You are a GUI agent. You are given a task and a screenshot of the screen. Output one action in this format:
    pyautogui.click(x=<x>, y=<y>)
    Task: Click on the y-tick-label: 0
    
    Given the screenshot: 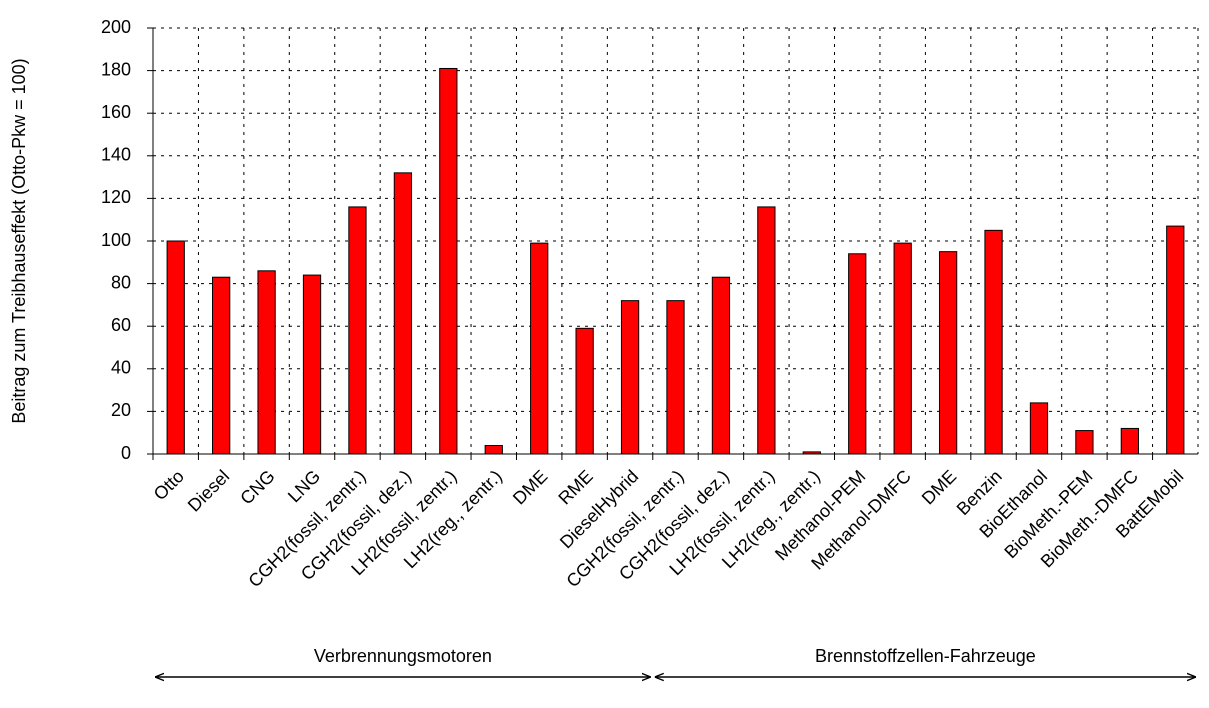 What is the action you would take?
    pyautogui.click(x=126, y=453)
    